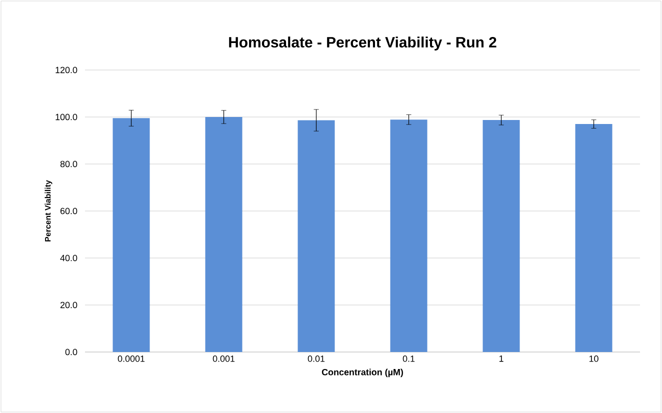 The image size is (662, 413). What do you see at coordinates (593, 359) in the screenshot?
I see `x-tick-label: 10` at bounding box center [593, 359].